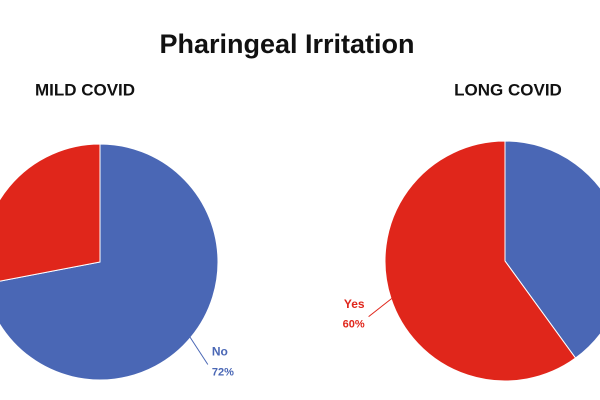  What do you see at coordinates (220, 352) in the screenshot?
I see `slice-label: No` at bounding box center [220, 352].